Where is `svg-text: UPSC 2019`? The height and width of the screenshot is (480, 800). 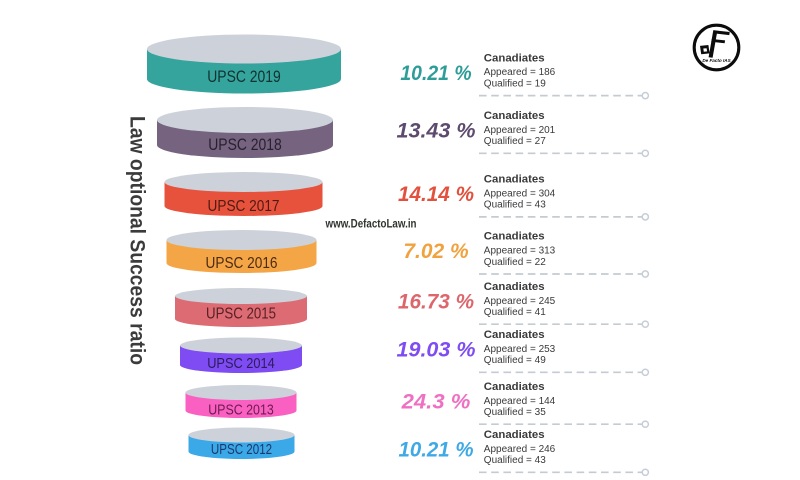
svg-text: UPSC 2019 is located at coordinates (244, 77).